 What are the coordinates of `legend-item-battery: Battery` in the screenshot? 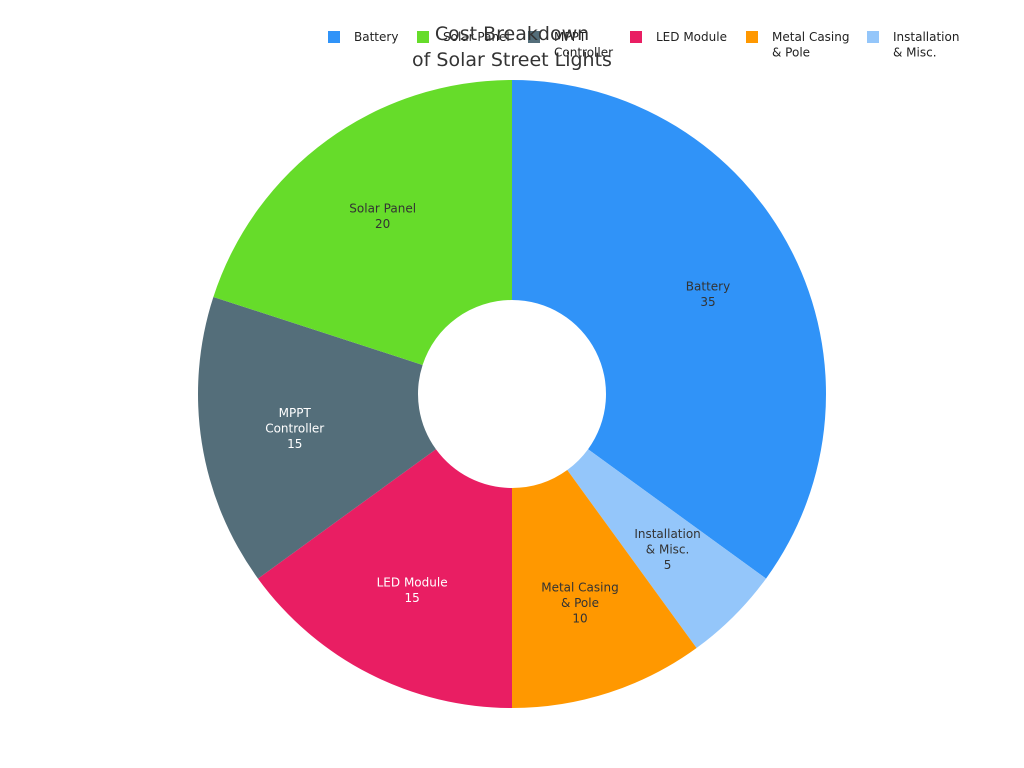 It's located at (363, 37).